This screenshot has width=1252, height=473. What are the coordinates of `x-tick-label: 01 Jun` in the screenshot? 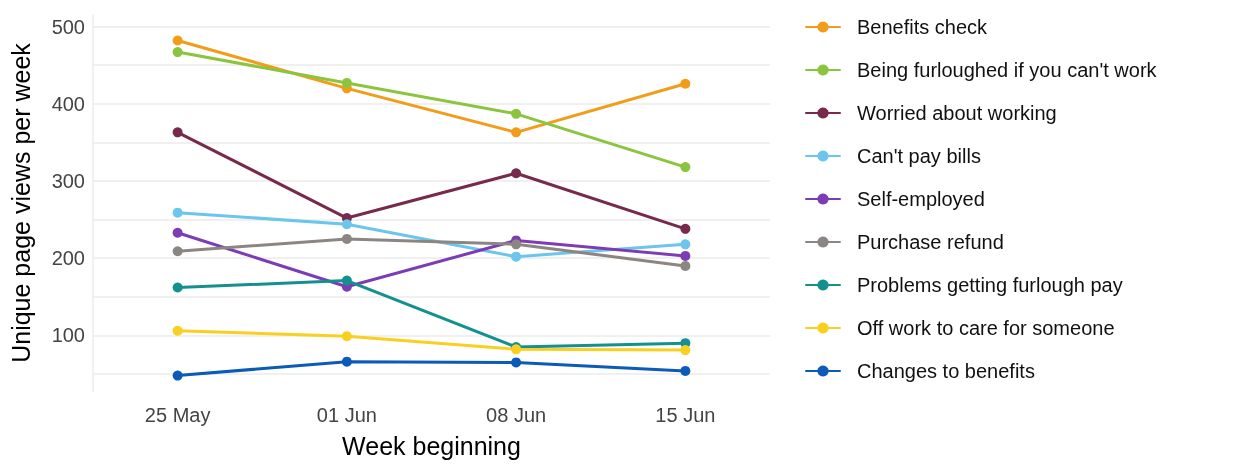 It's located at (346, 415).